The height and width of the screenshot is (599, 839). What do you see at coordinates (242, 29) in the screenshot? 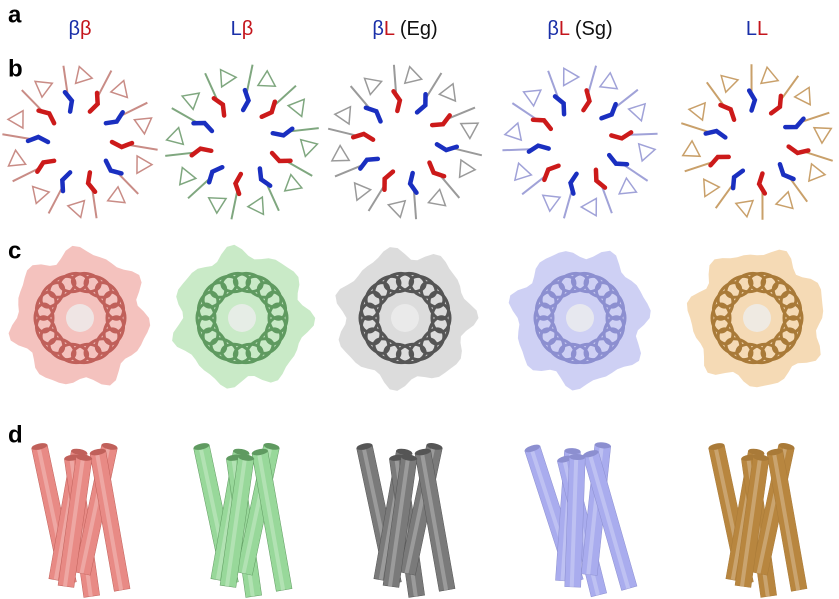
I see `column-label: Lβ` at bounding box center [242, 29].